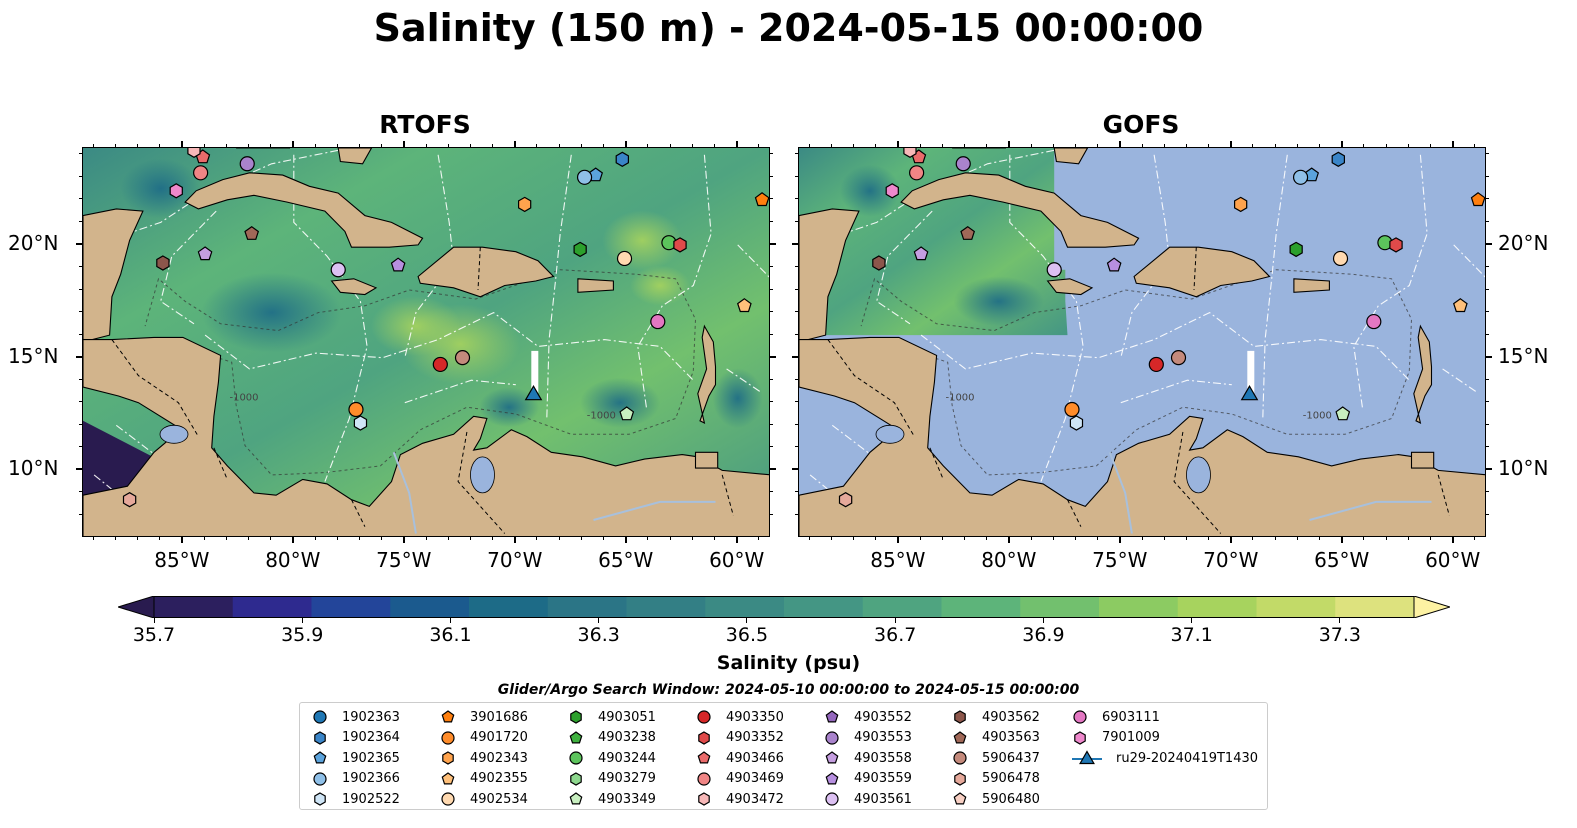 This screenshot has height=828, width=1577. I want to click on lat-tick-label-right: 10°N, so click(1523, 468).